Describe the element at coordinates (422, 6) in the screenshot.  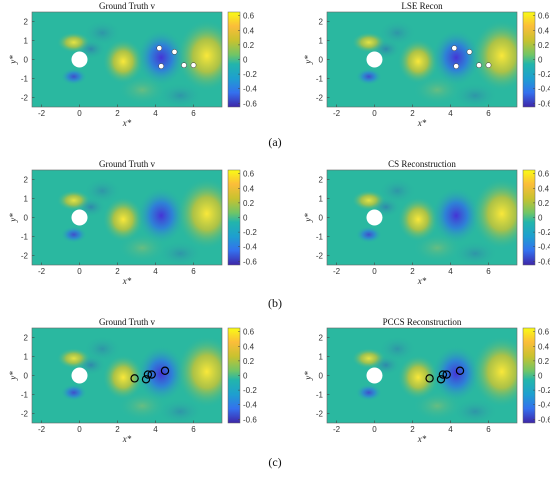
I see `panel-title: LSE Recon` at that location.